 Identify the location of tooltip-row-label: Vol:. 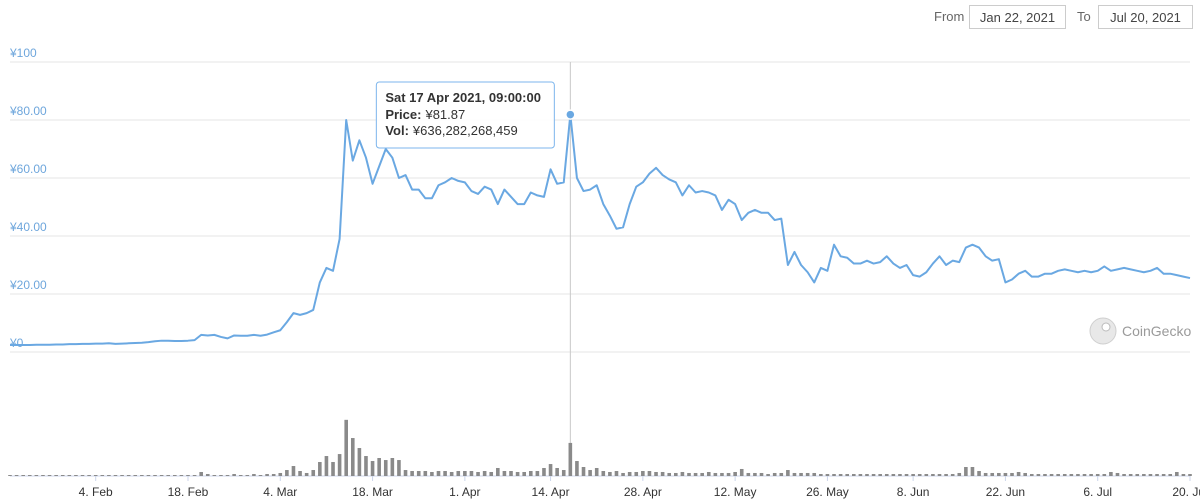
(397, 130).